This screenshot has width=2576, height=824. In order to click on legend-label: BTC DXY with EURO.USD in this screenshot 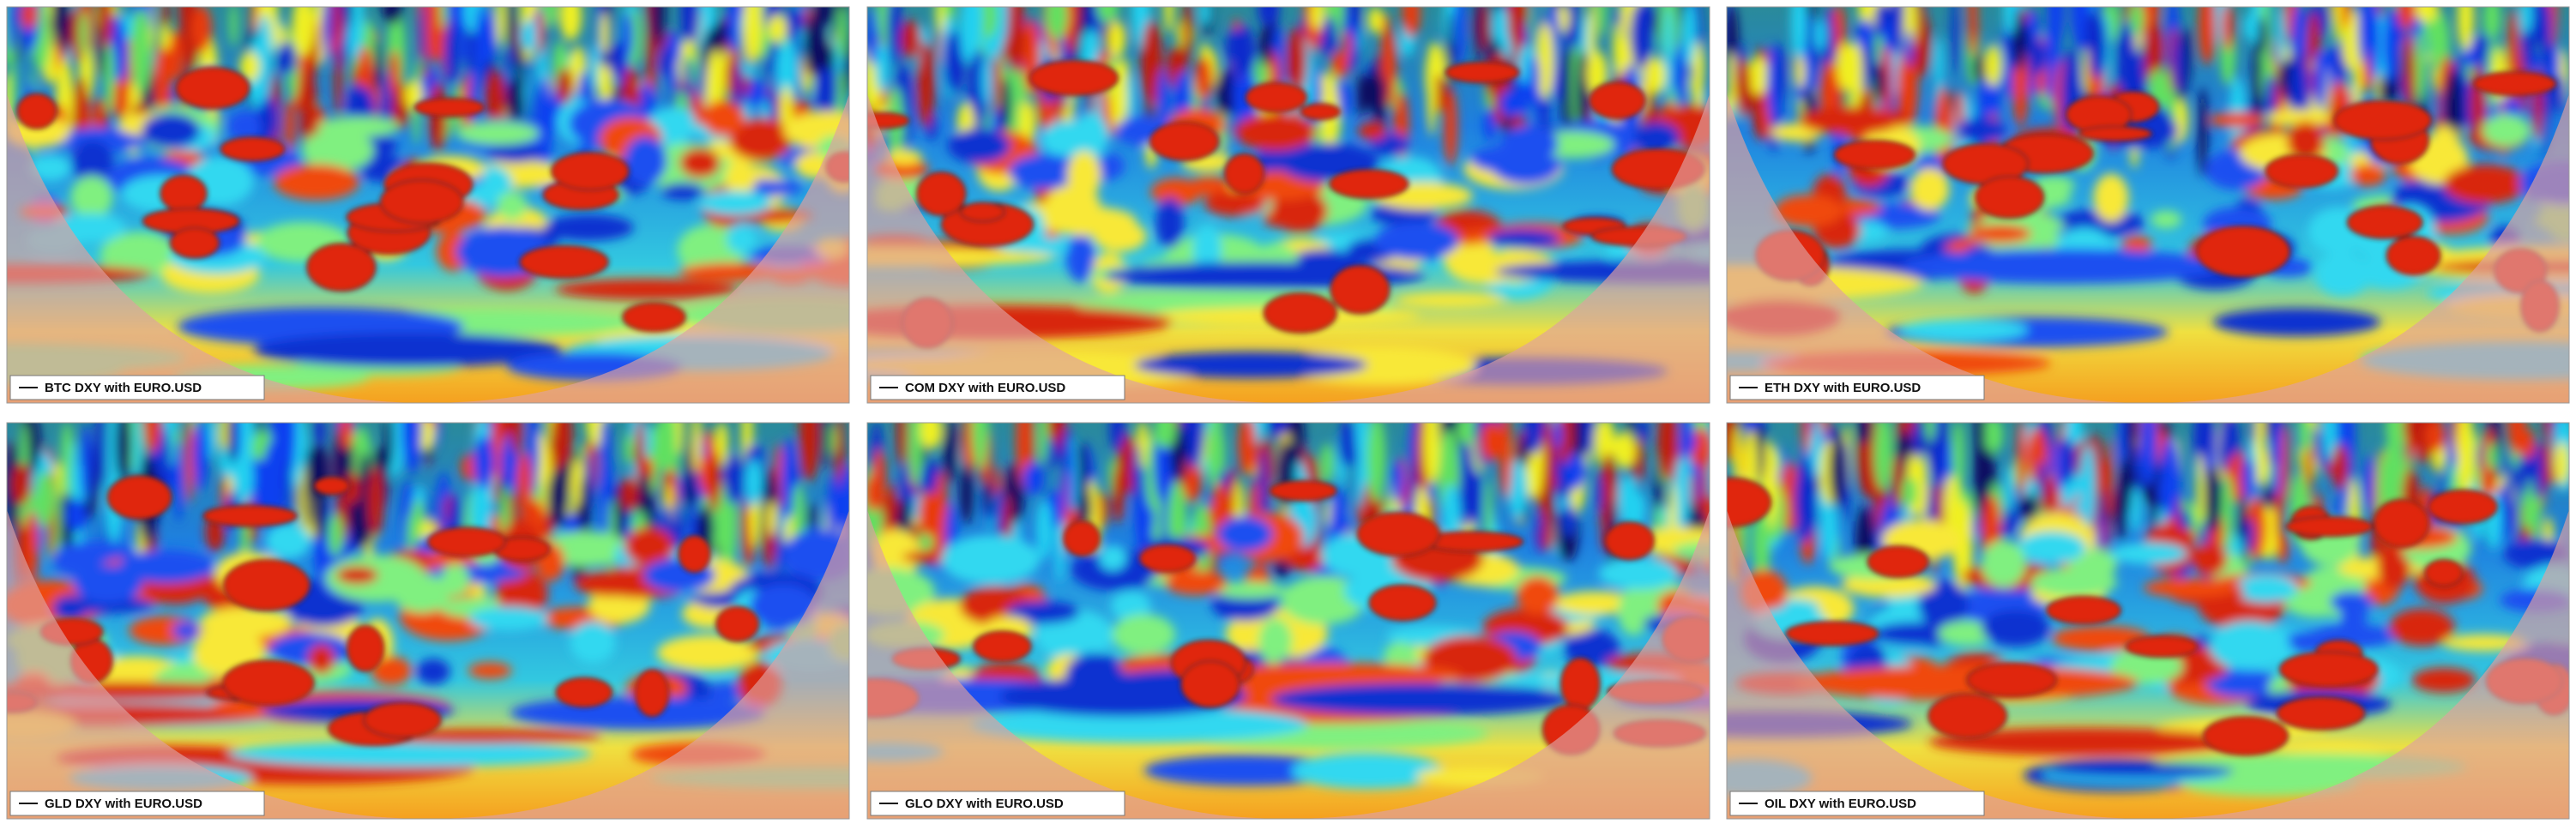, I will do `click(123, 388)`.